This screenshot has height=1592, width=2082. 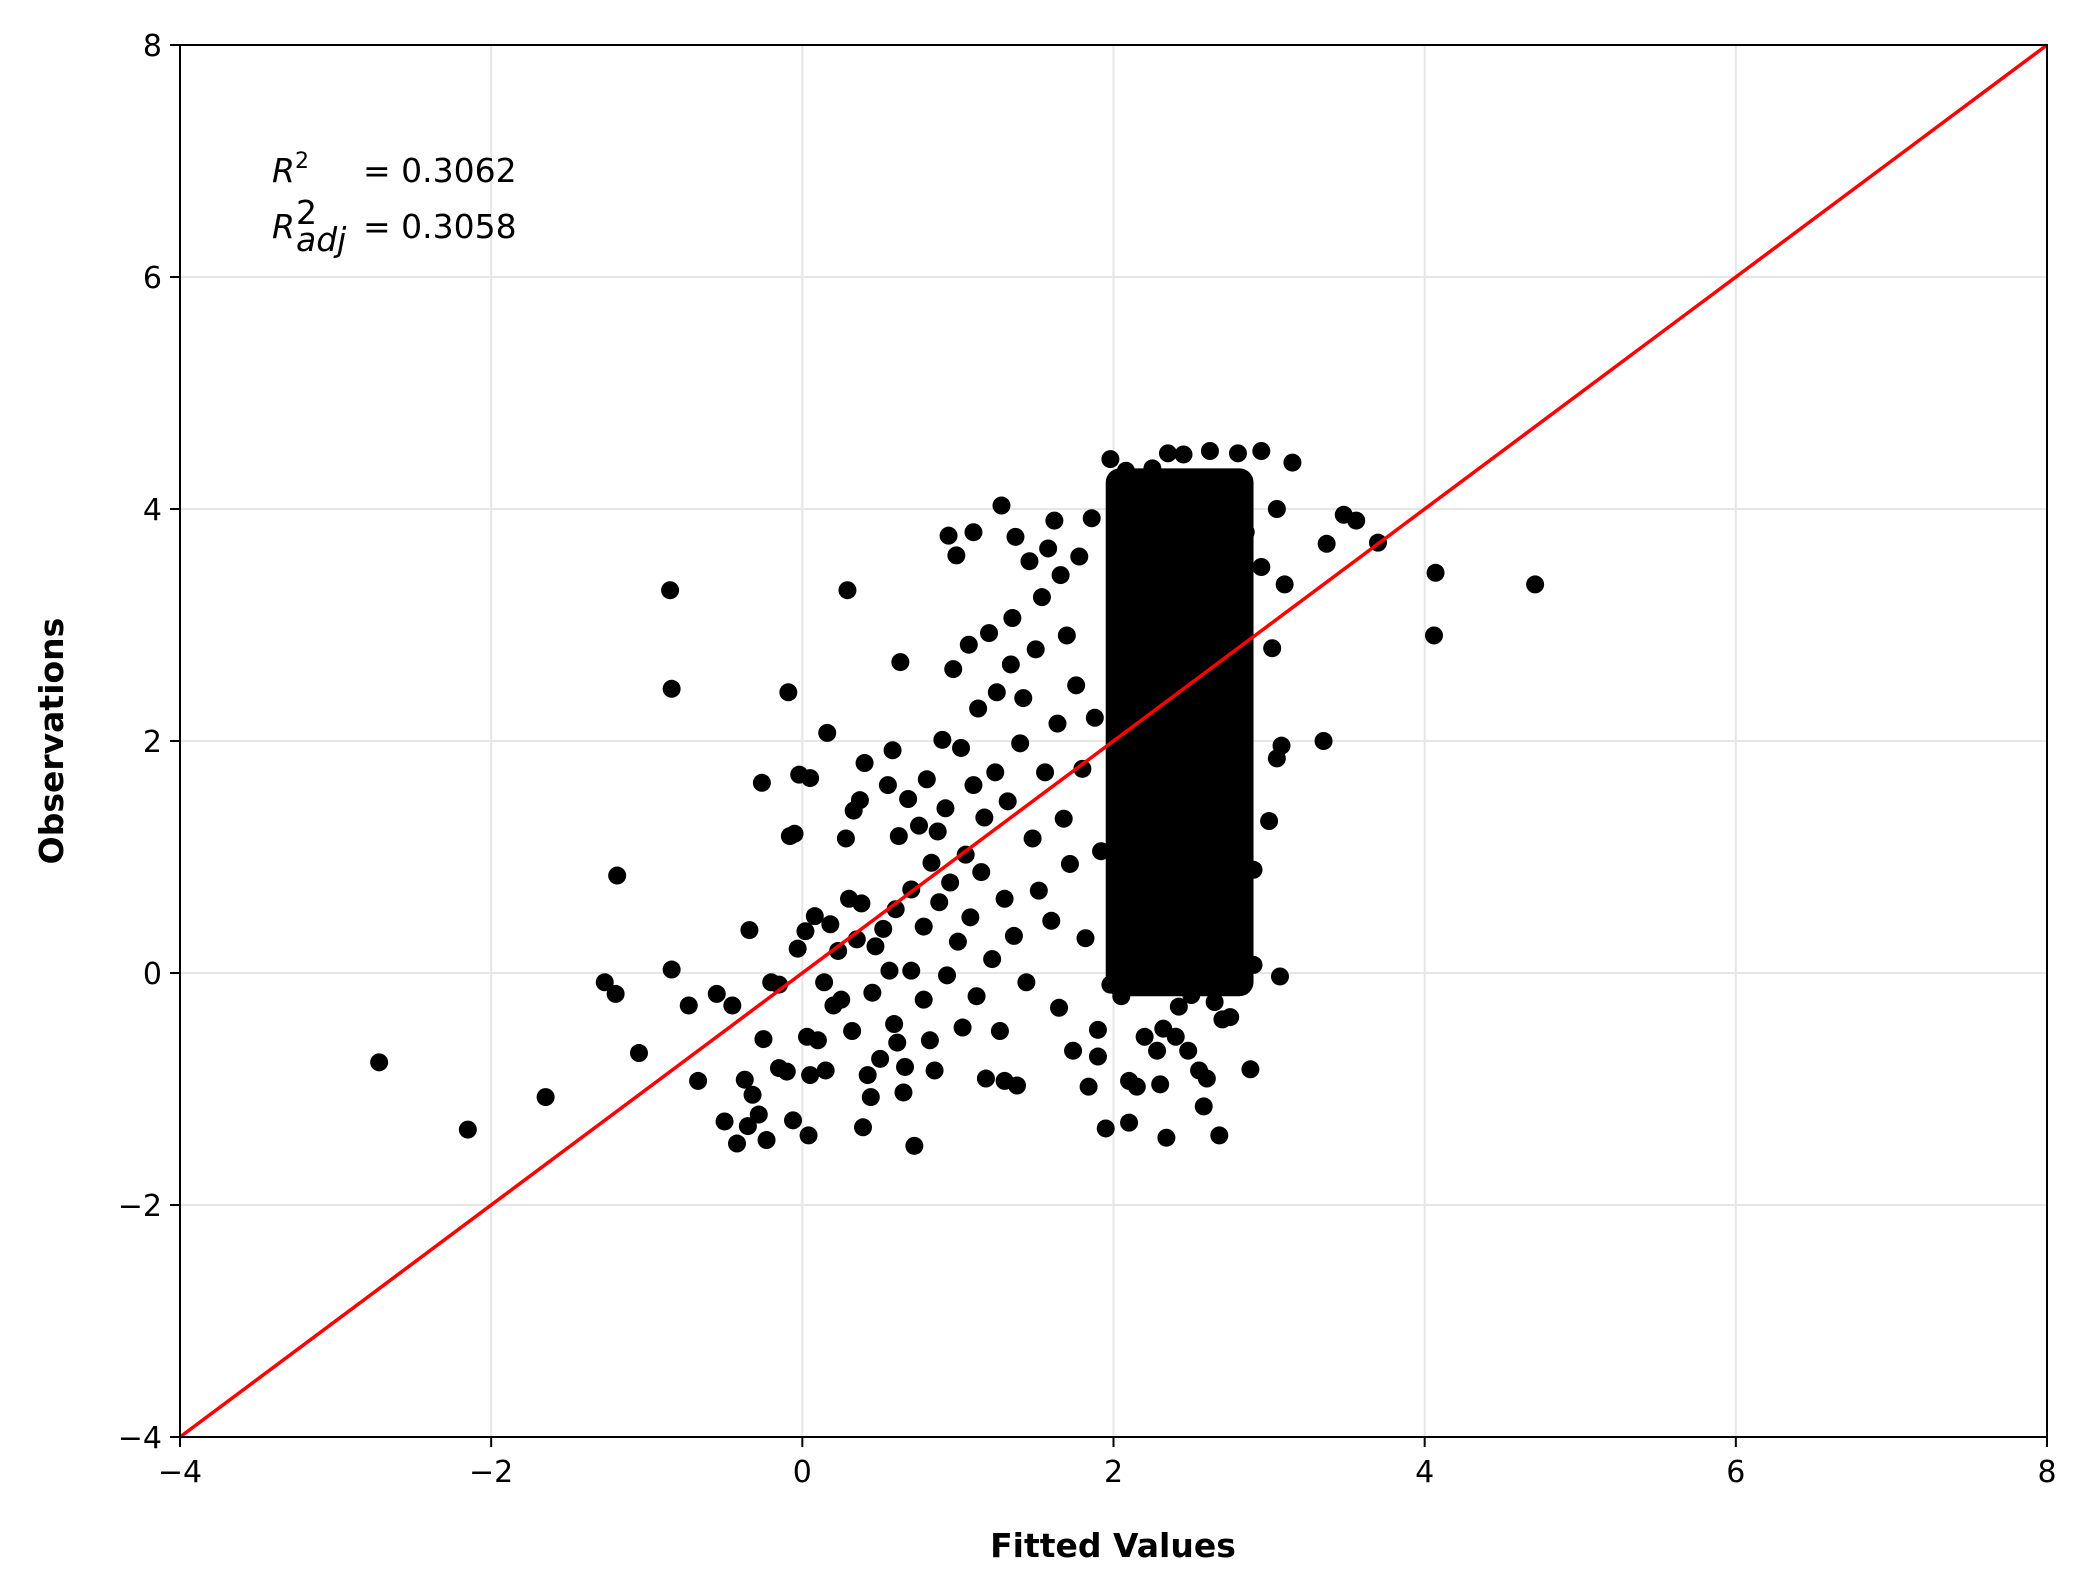 What do you see at coordinates (290, 169) in the screenshot?
I see `svg-text: R2` at bounding box center [290, 169].